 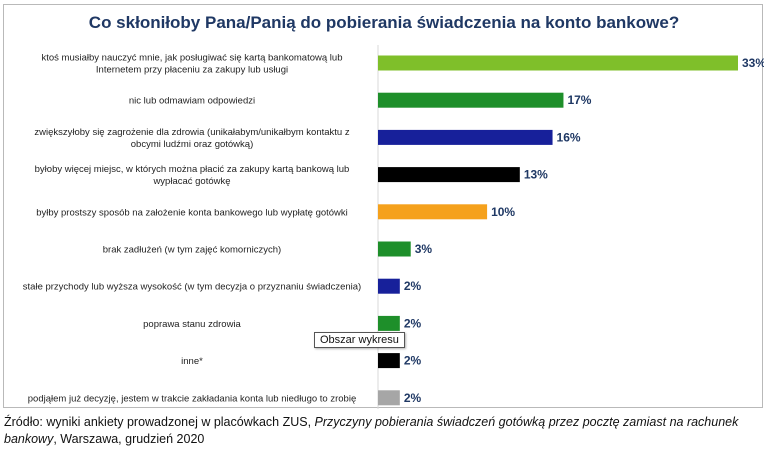 I want to click on value-label-5: 10%, so click(x=503, y=212).